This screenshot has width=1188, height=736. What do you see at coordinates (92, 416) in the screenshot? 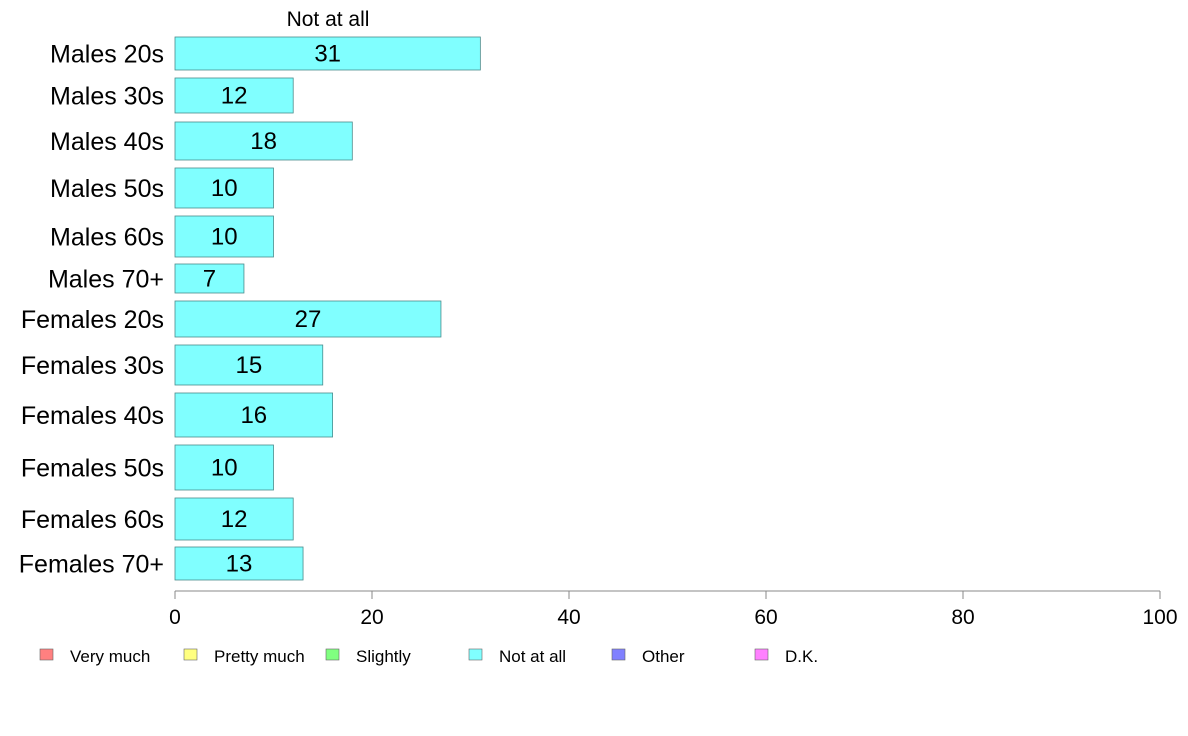
I see `category-label: Females 40s` at bounding box center [92, 416].